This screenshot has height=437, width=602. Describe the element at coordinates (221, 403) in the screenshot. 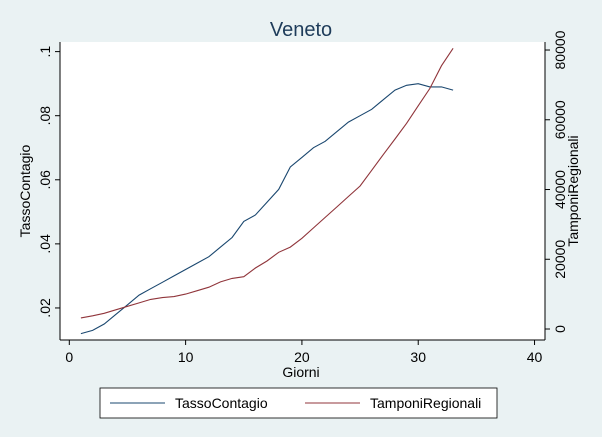

I see `legend-label: TassoContagio` at that location.